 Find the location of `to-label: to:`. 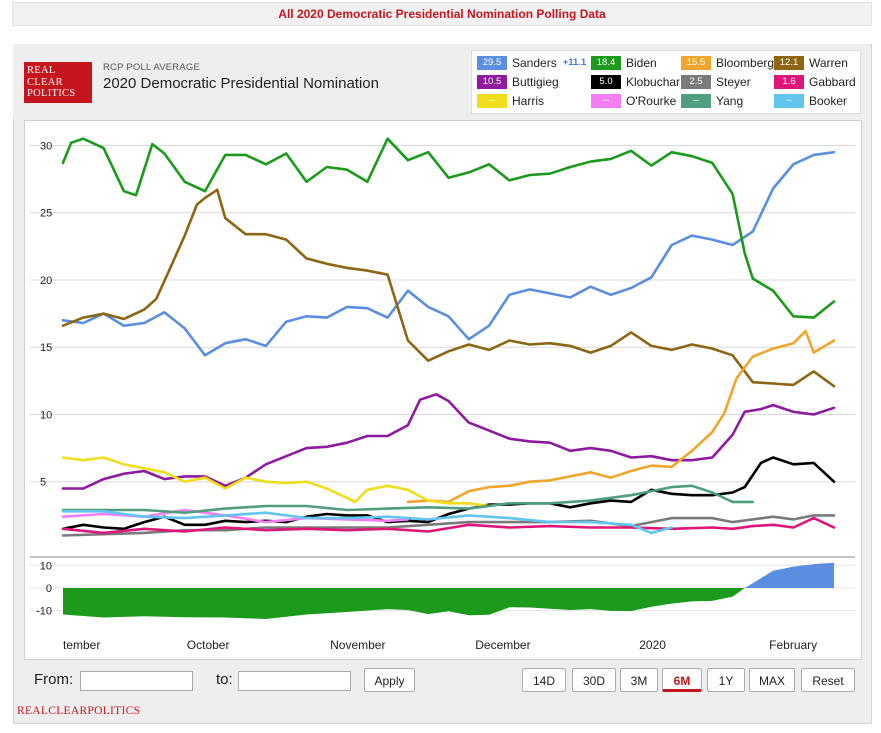

to-label: to: is located at coordinates (224, 679).